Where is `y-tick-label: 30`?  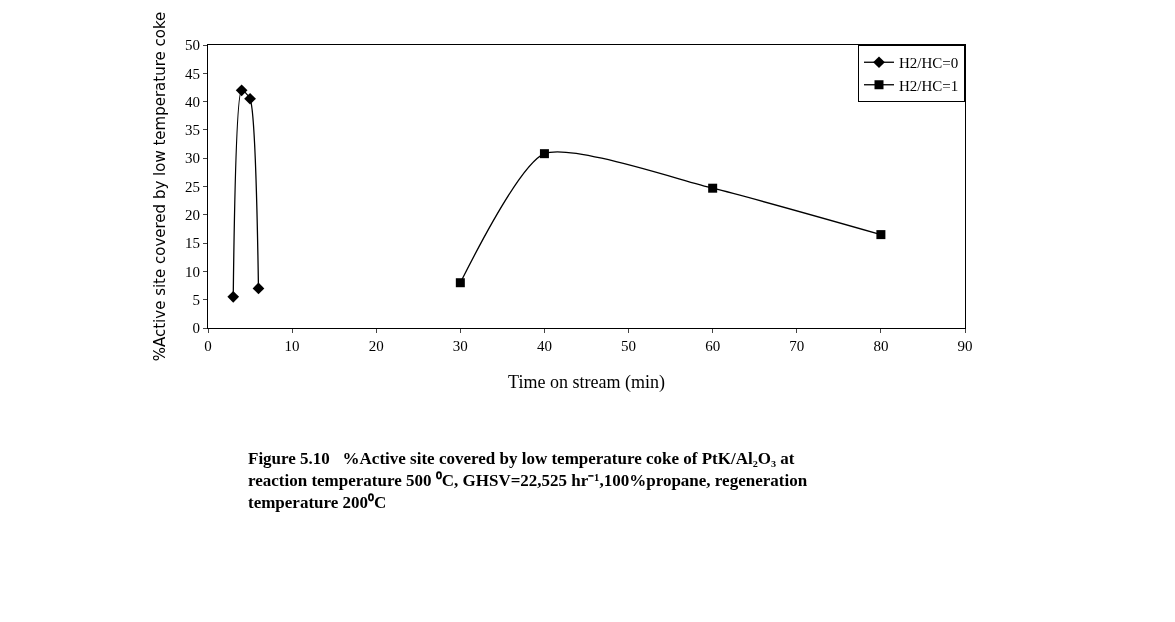 y-tick-label: 30 is located at coordinates (192, 158).